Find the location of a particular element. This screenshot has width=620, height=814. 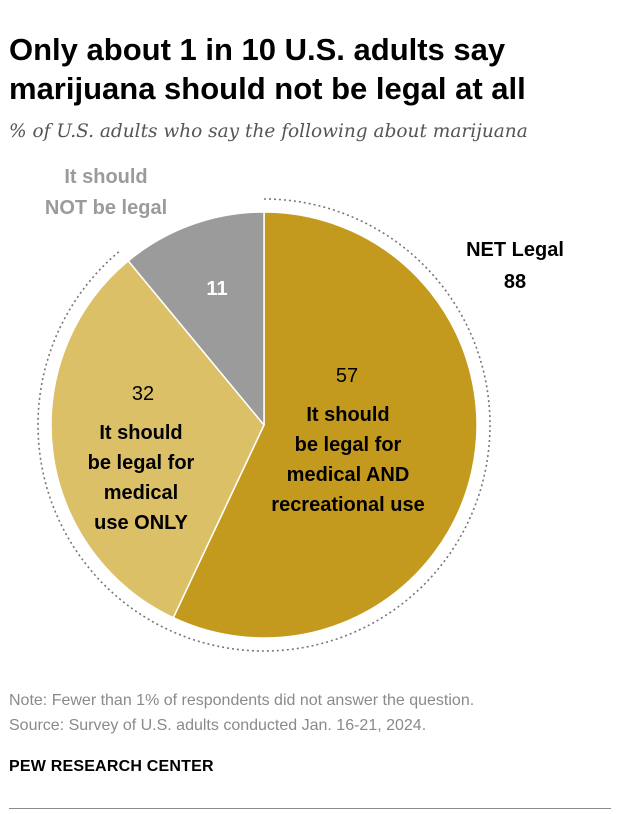

slice-label-3: It should is located at coordinates (105, 177).